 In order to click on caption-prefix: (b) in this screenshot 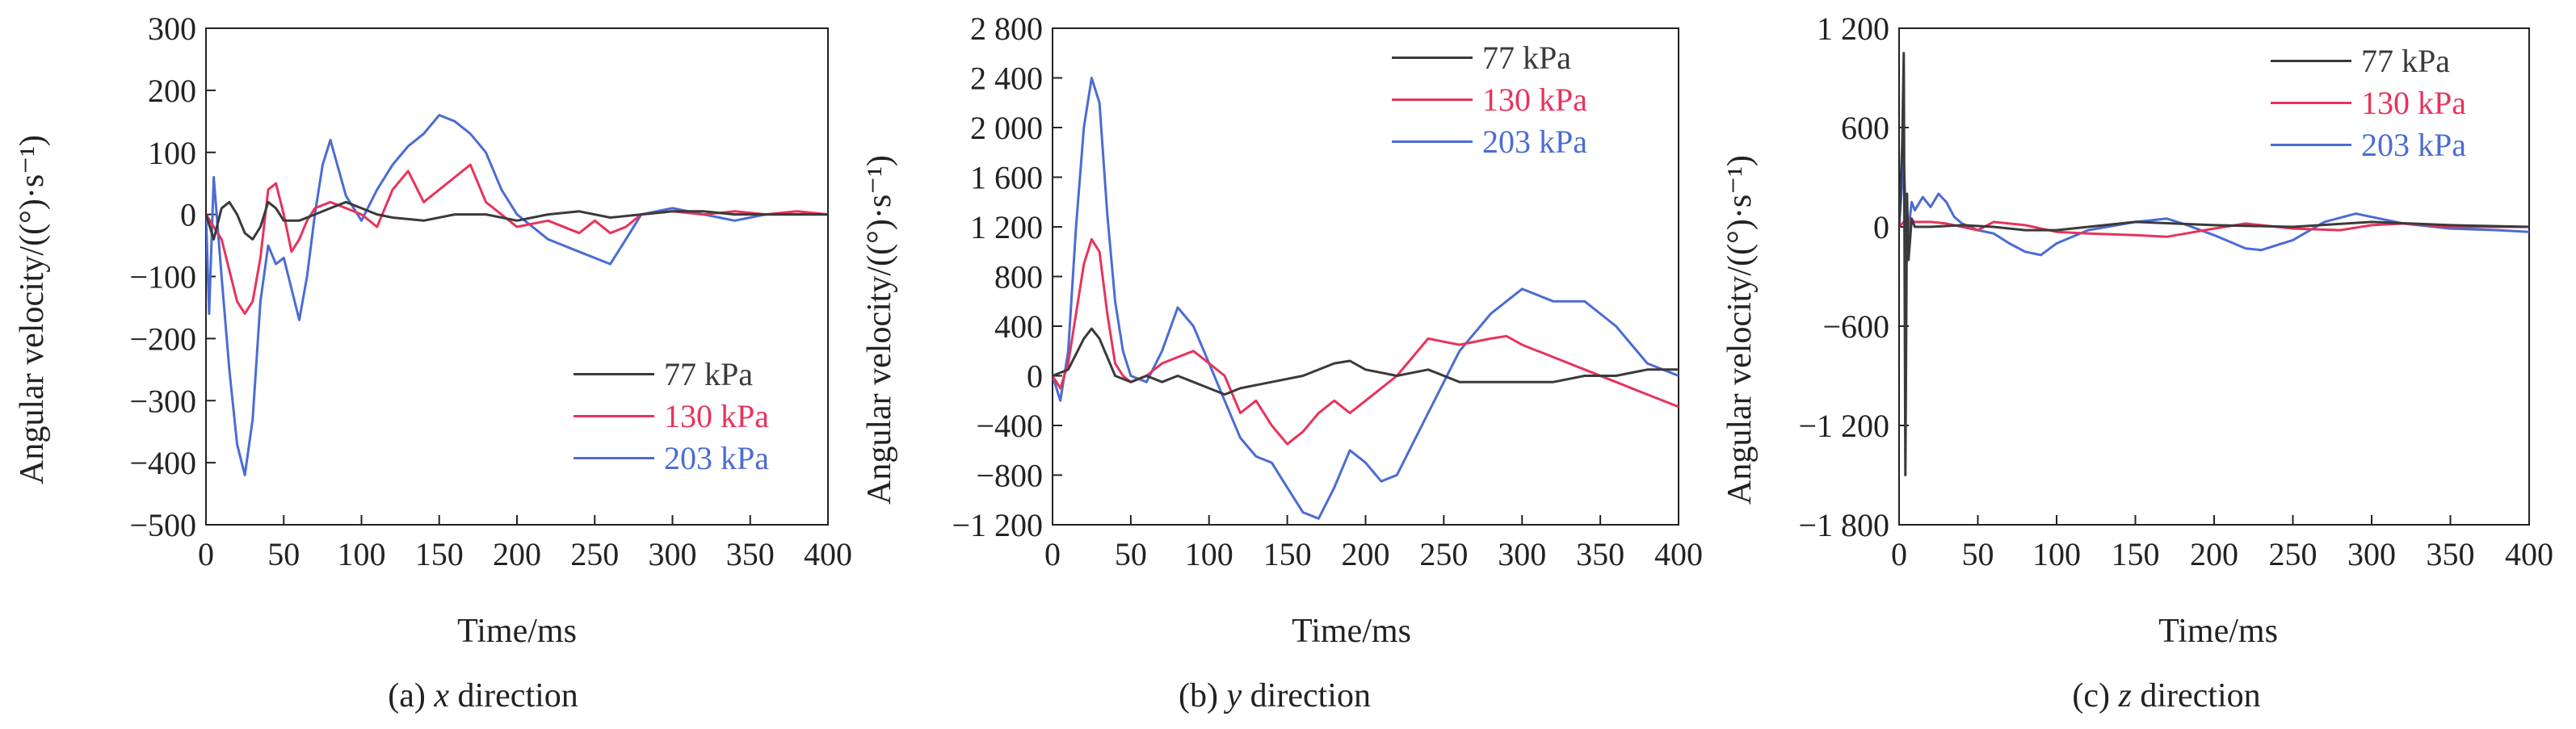, I will do `click(1203, 695)`.